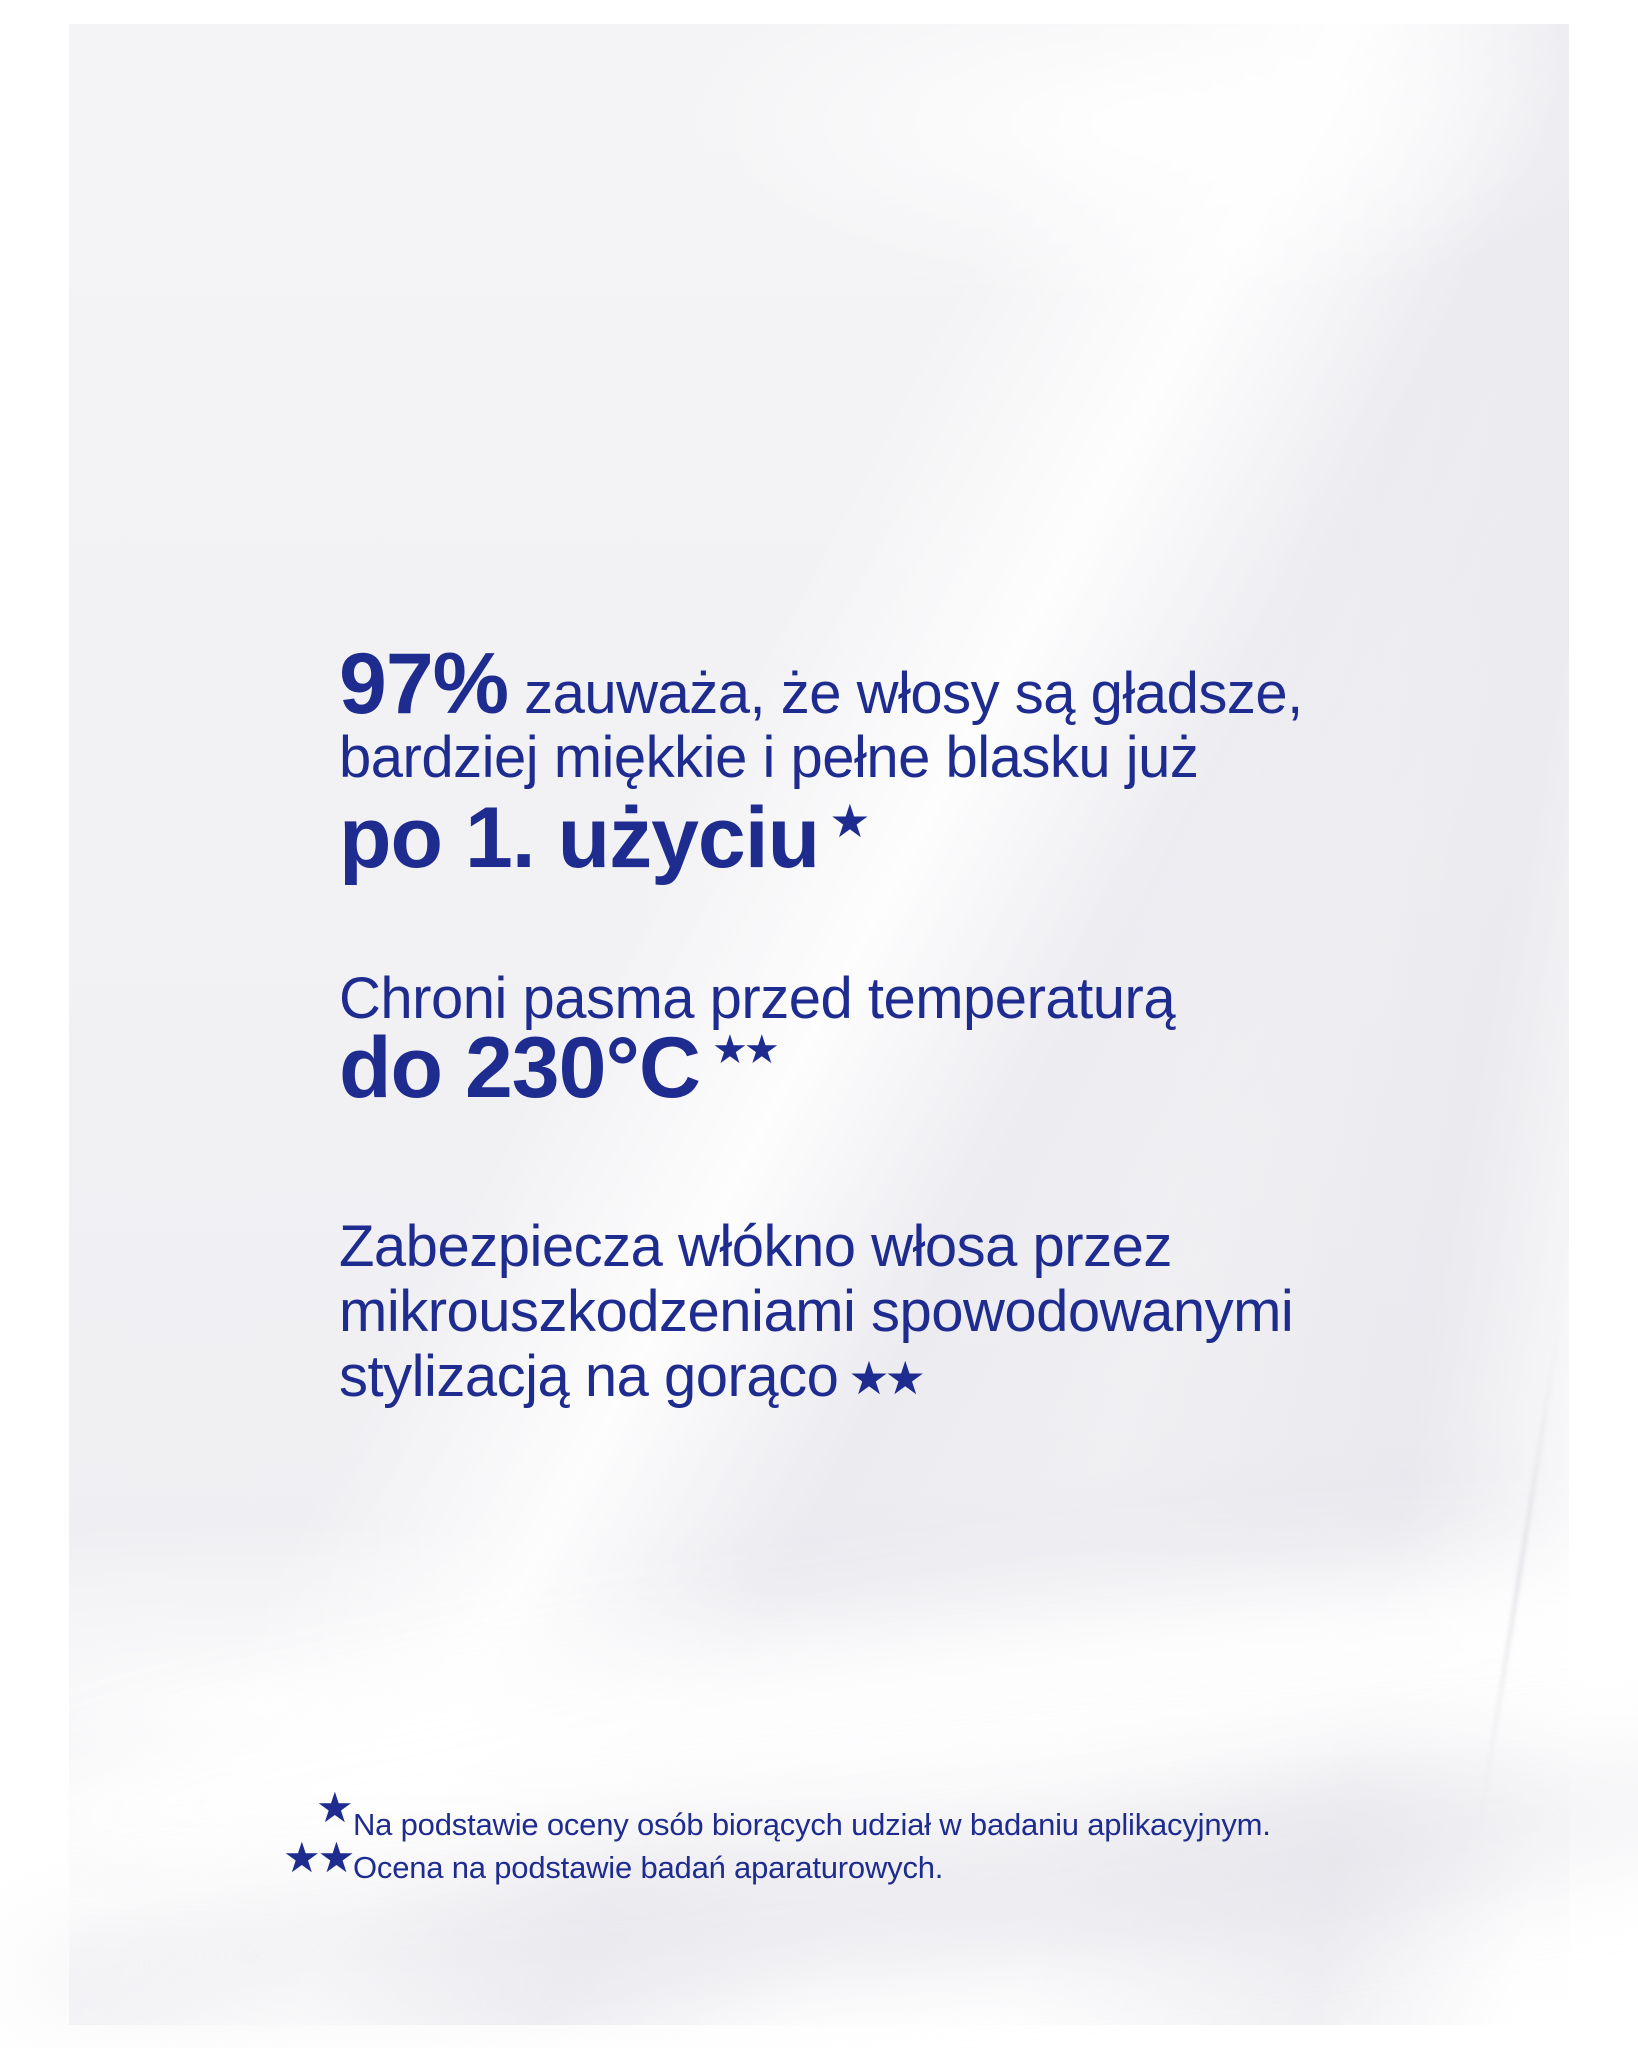 This screenshot has height=2048, width=1638. I want to click on claim1-line2-text: bardziej miękkie i pełne blasku już, so click(769, 757).